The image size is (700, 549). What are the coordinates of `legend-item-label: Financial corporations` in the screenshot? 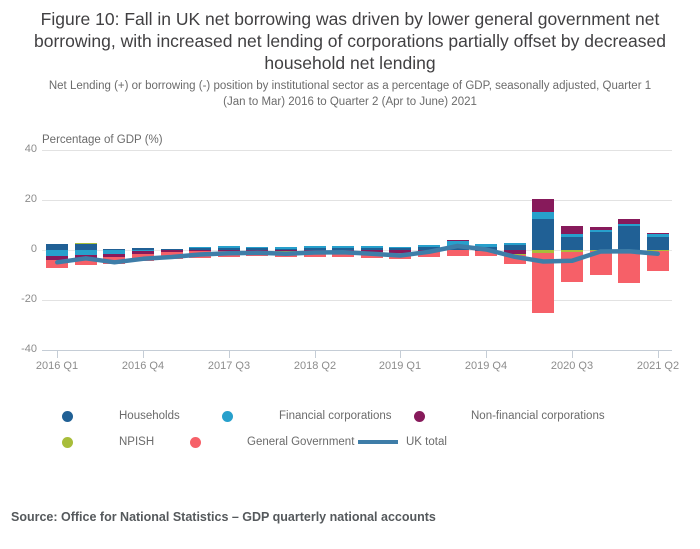 It's located at (335, 416).